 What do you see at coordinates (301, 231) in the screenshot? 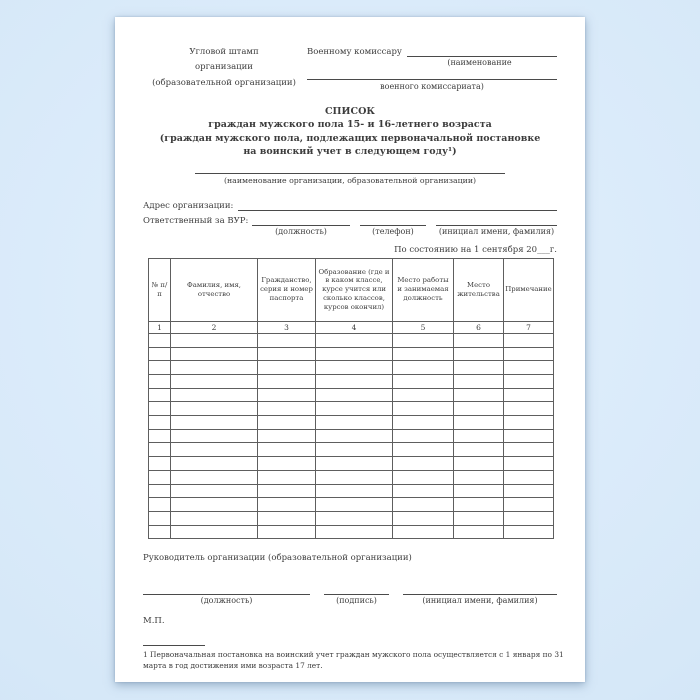
I see `caption-position: (должность)` at bounding box center [301, 231].